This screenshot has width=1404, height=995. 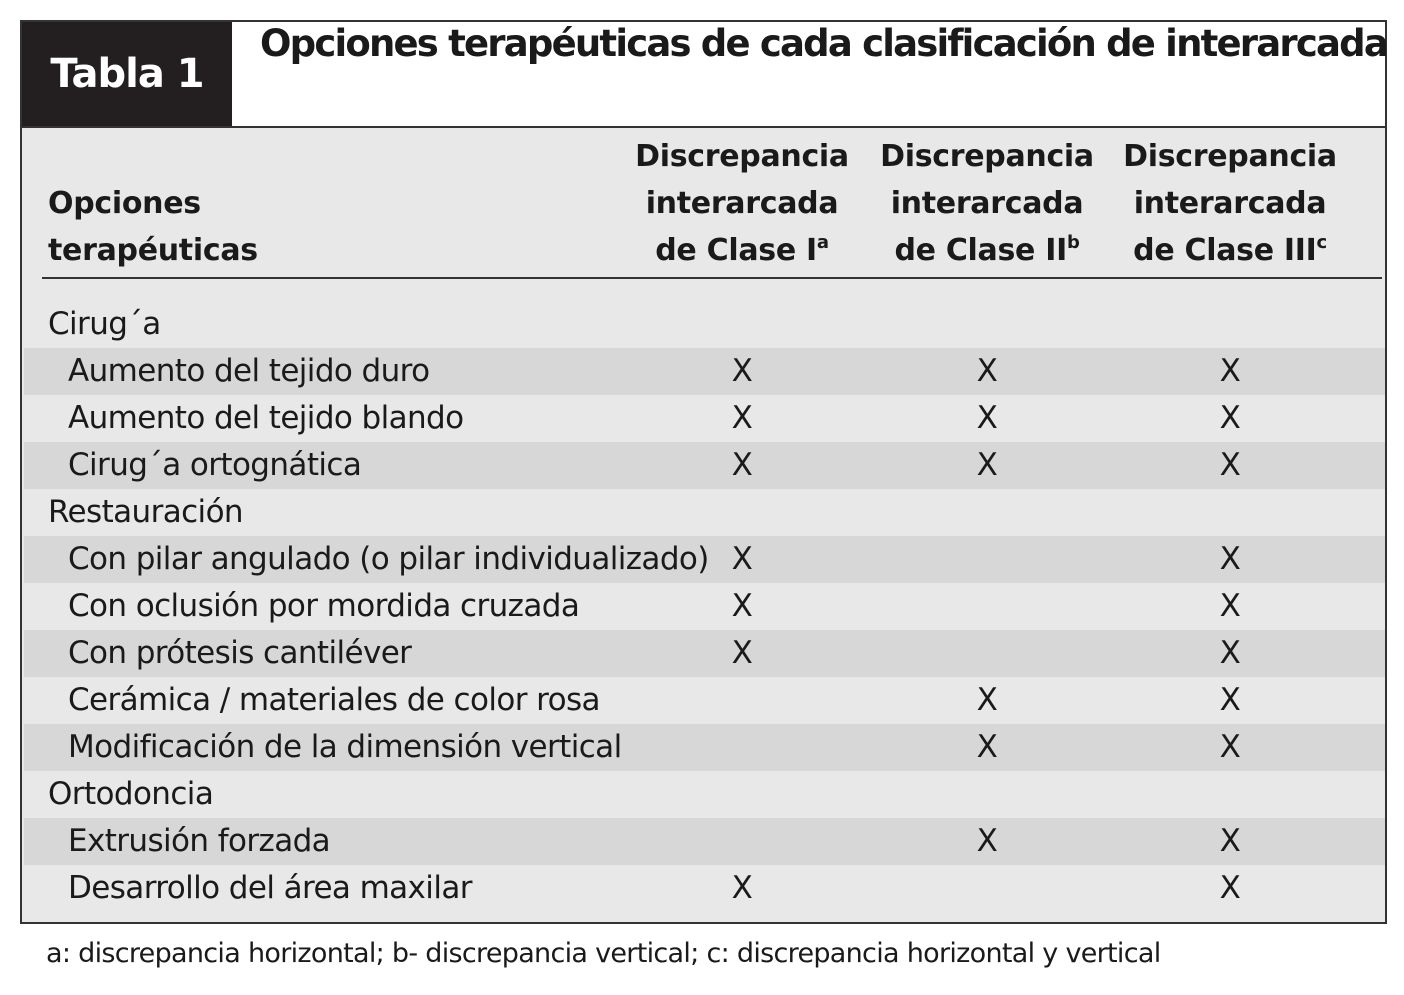 What do you see at coordinates (215, 465) in the screenshot?
I see `row-label: Cirug´a ortognática` at bounding box center [215, 465].